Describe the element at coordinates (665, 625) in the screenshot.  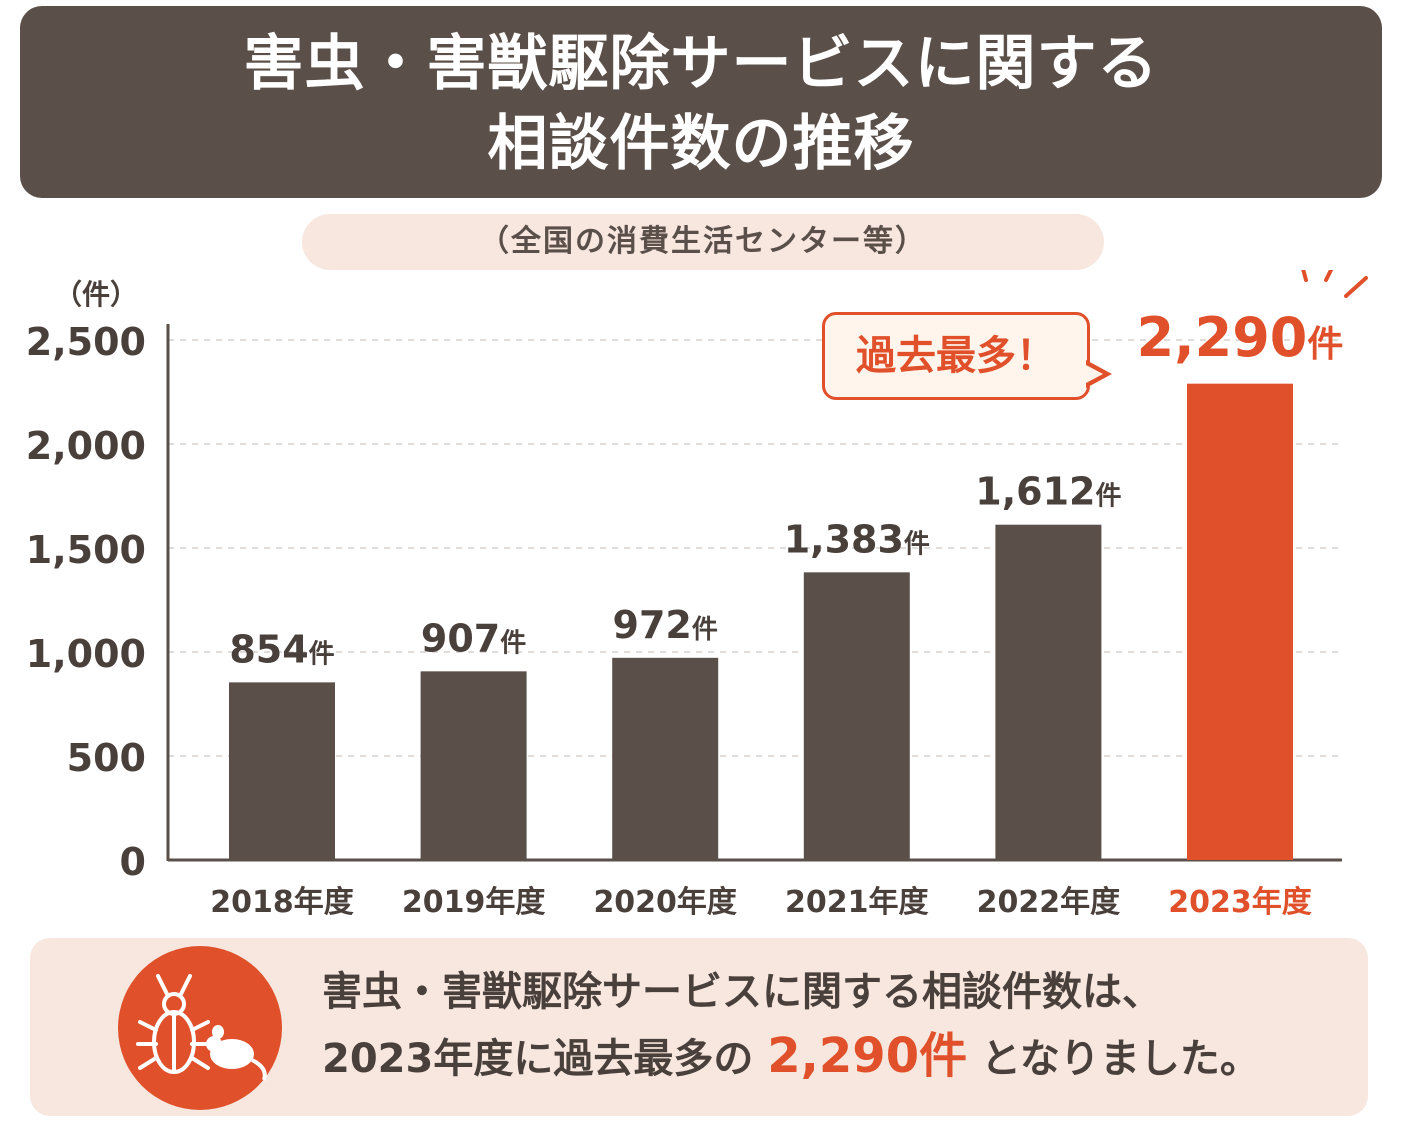
I see `data-label: 972件` at that location.